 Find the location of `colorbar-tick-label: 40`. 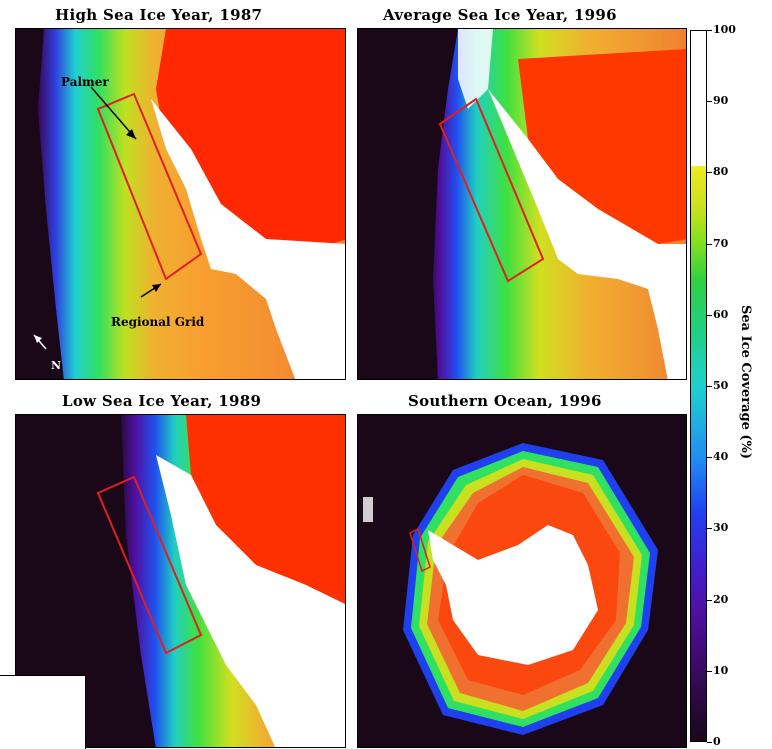

colorbar-tick-label: 40 is located at coordinates (721, 456).